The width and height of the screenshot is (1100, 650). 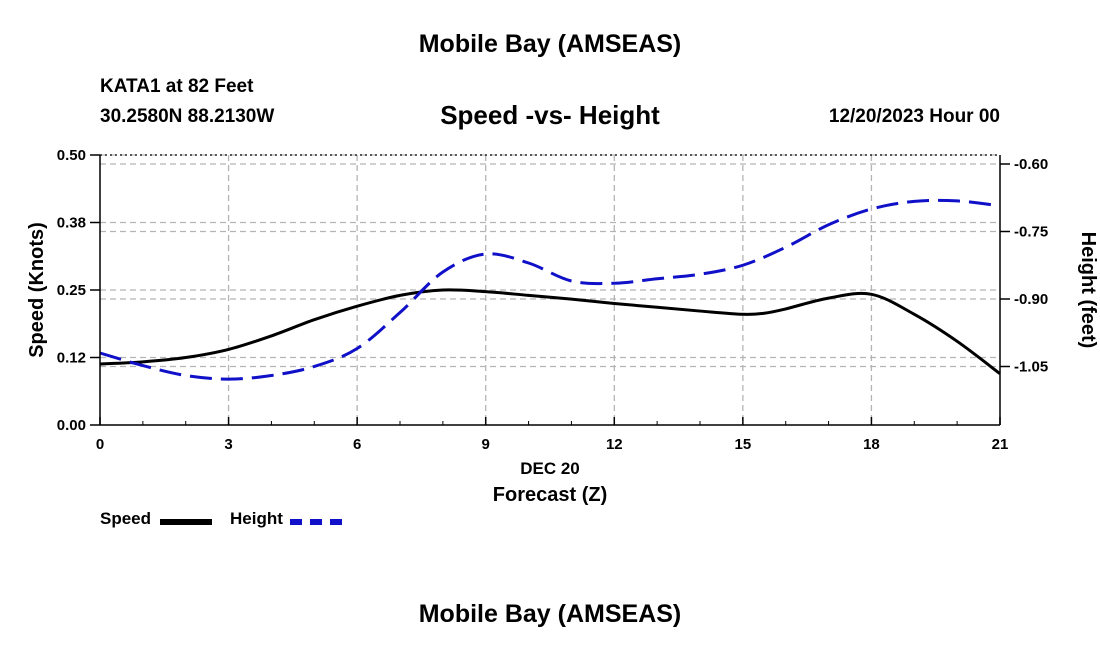 I want to click on x-tick-label: 6, so click(x=357, y=444).